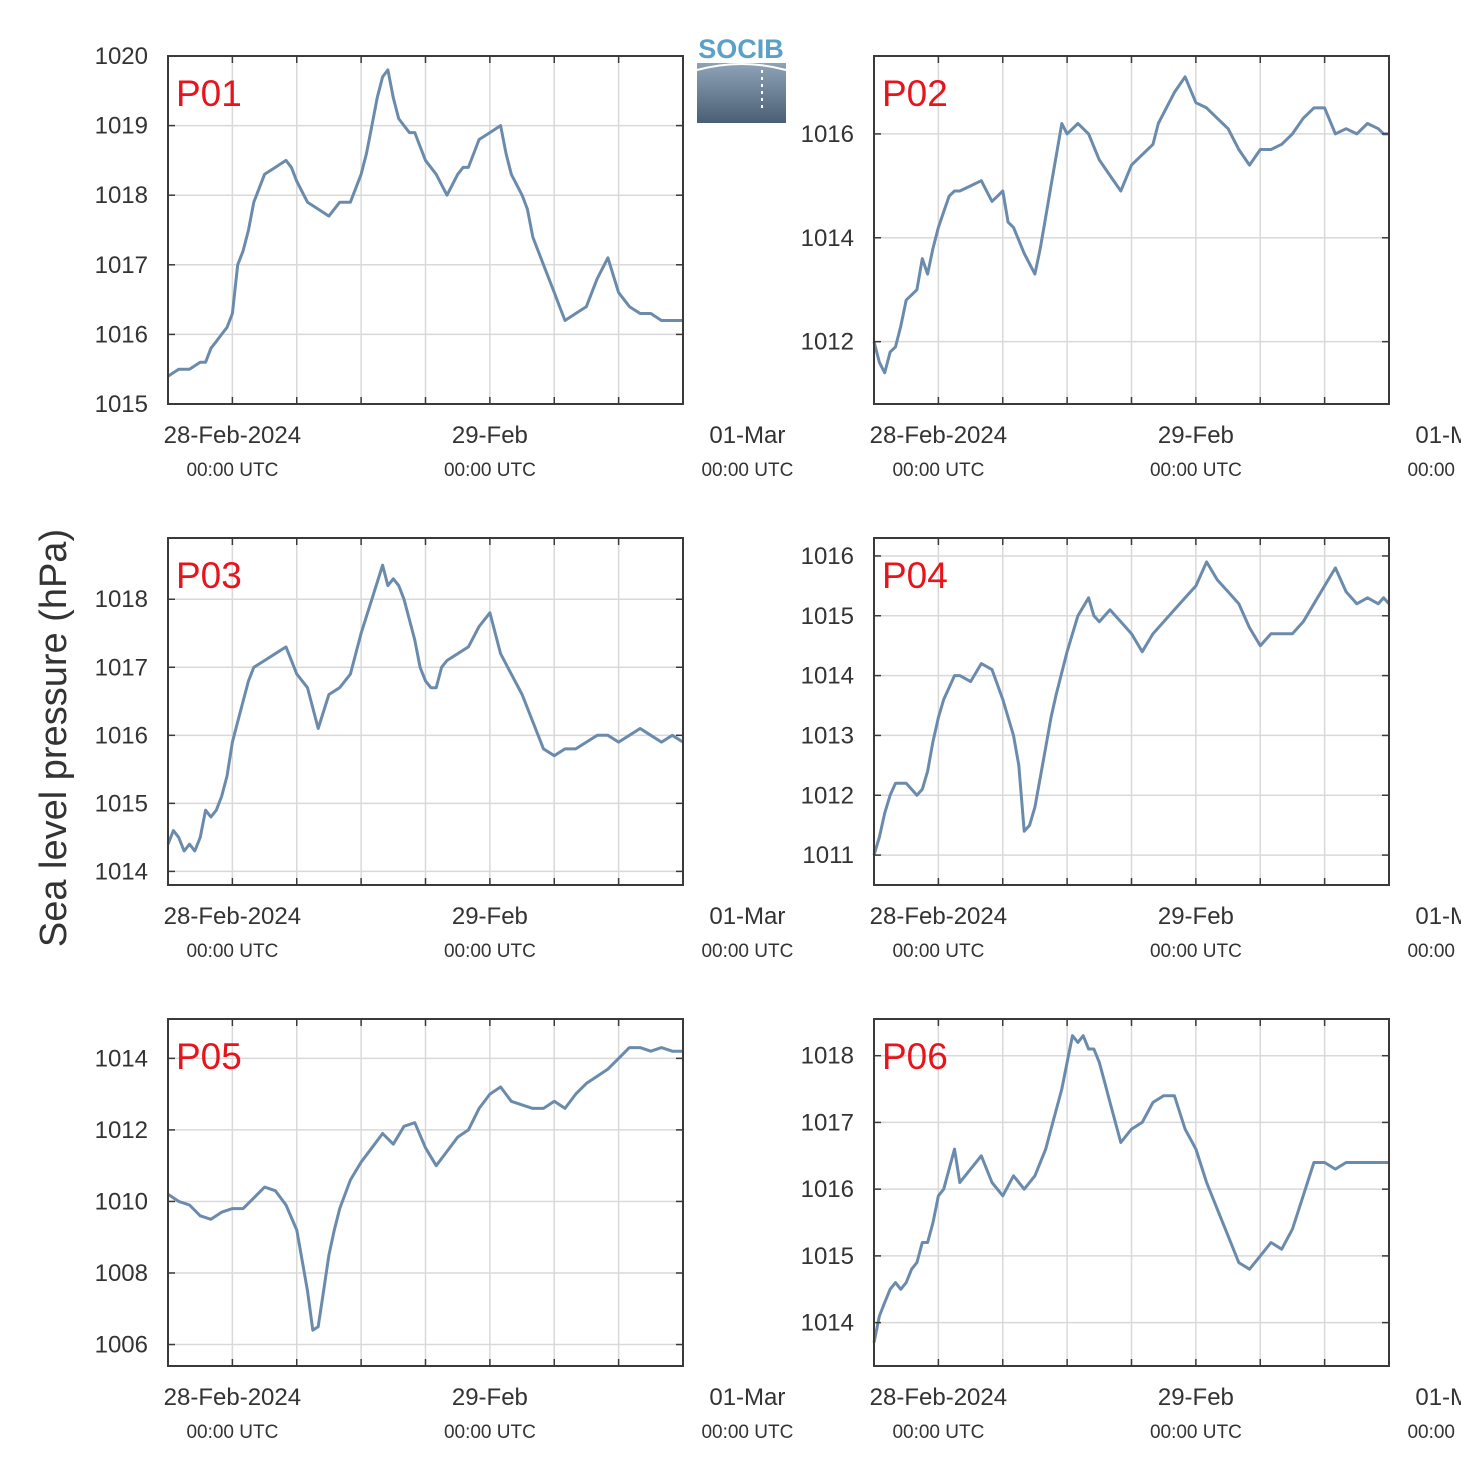 This screenshot has width=1461, height=1474. I want to click on series-line-p03, so click(425, 708).